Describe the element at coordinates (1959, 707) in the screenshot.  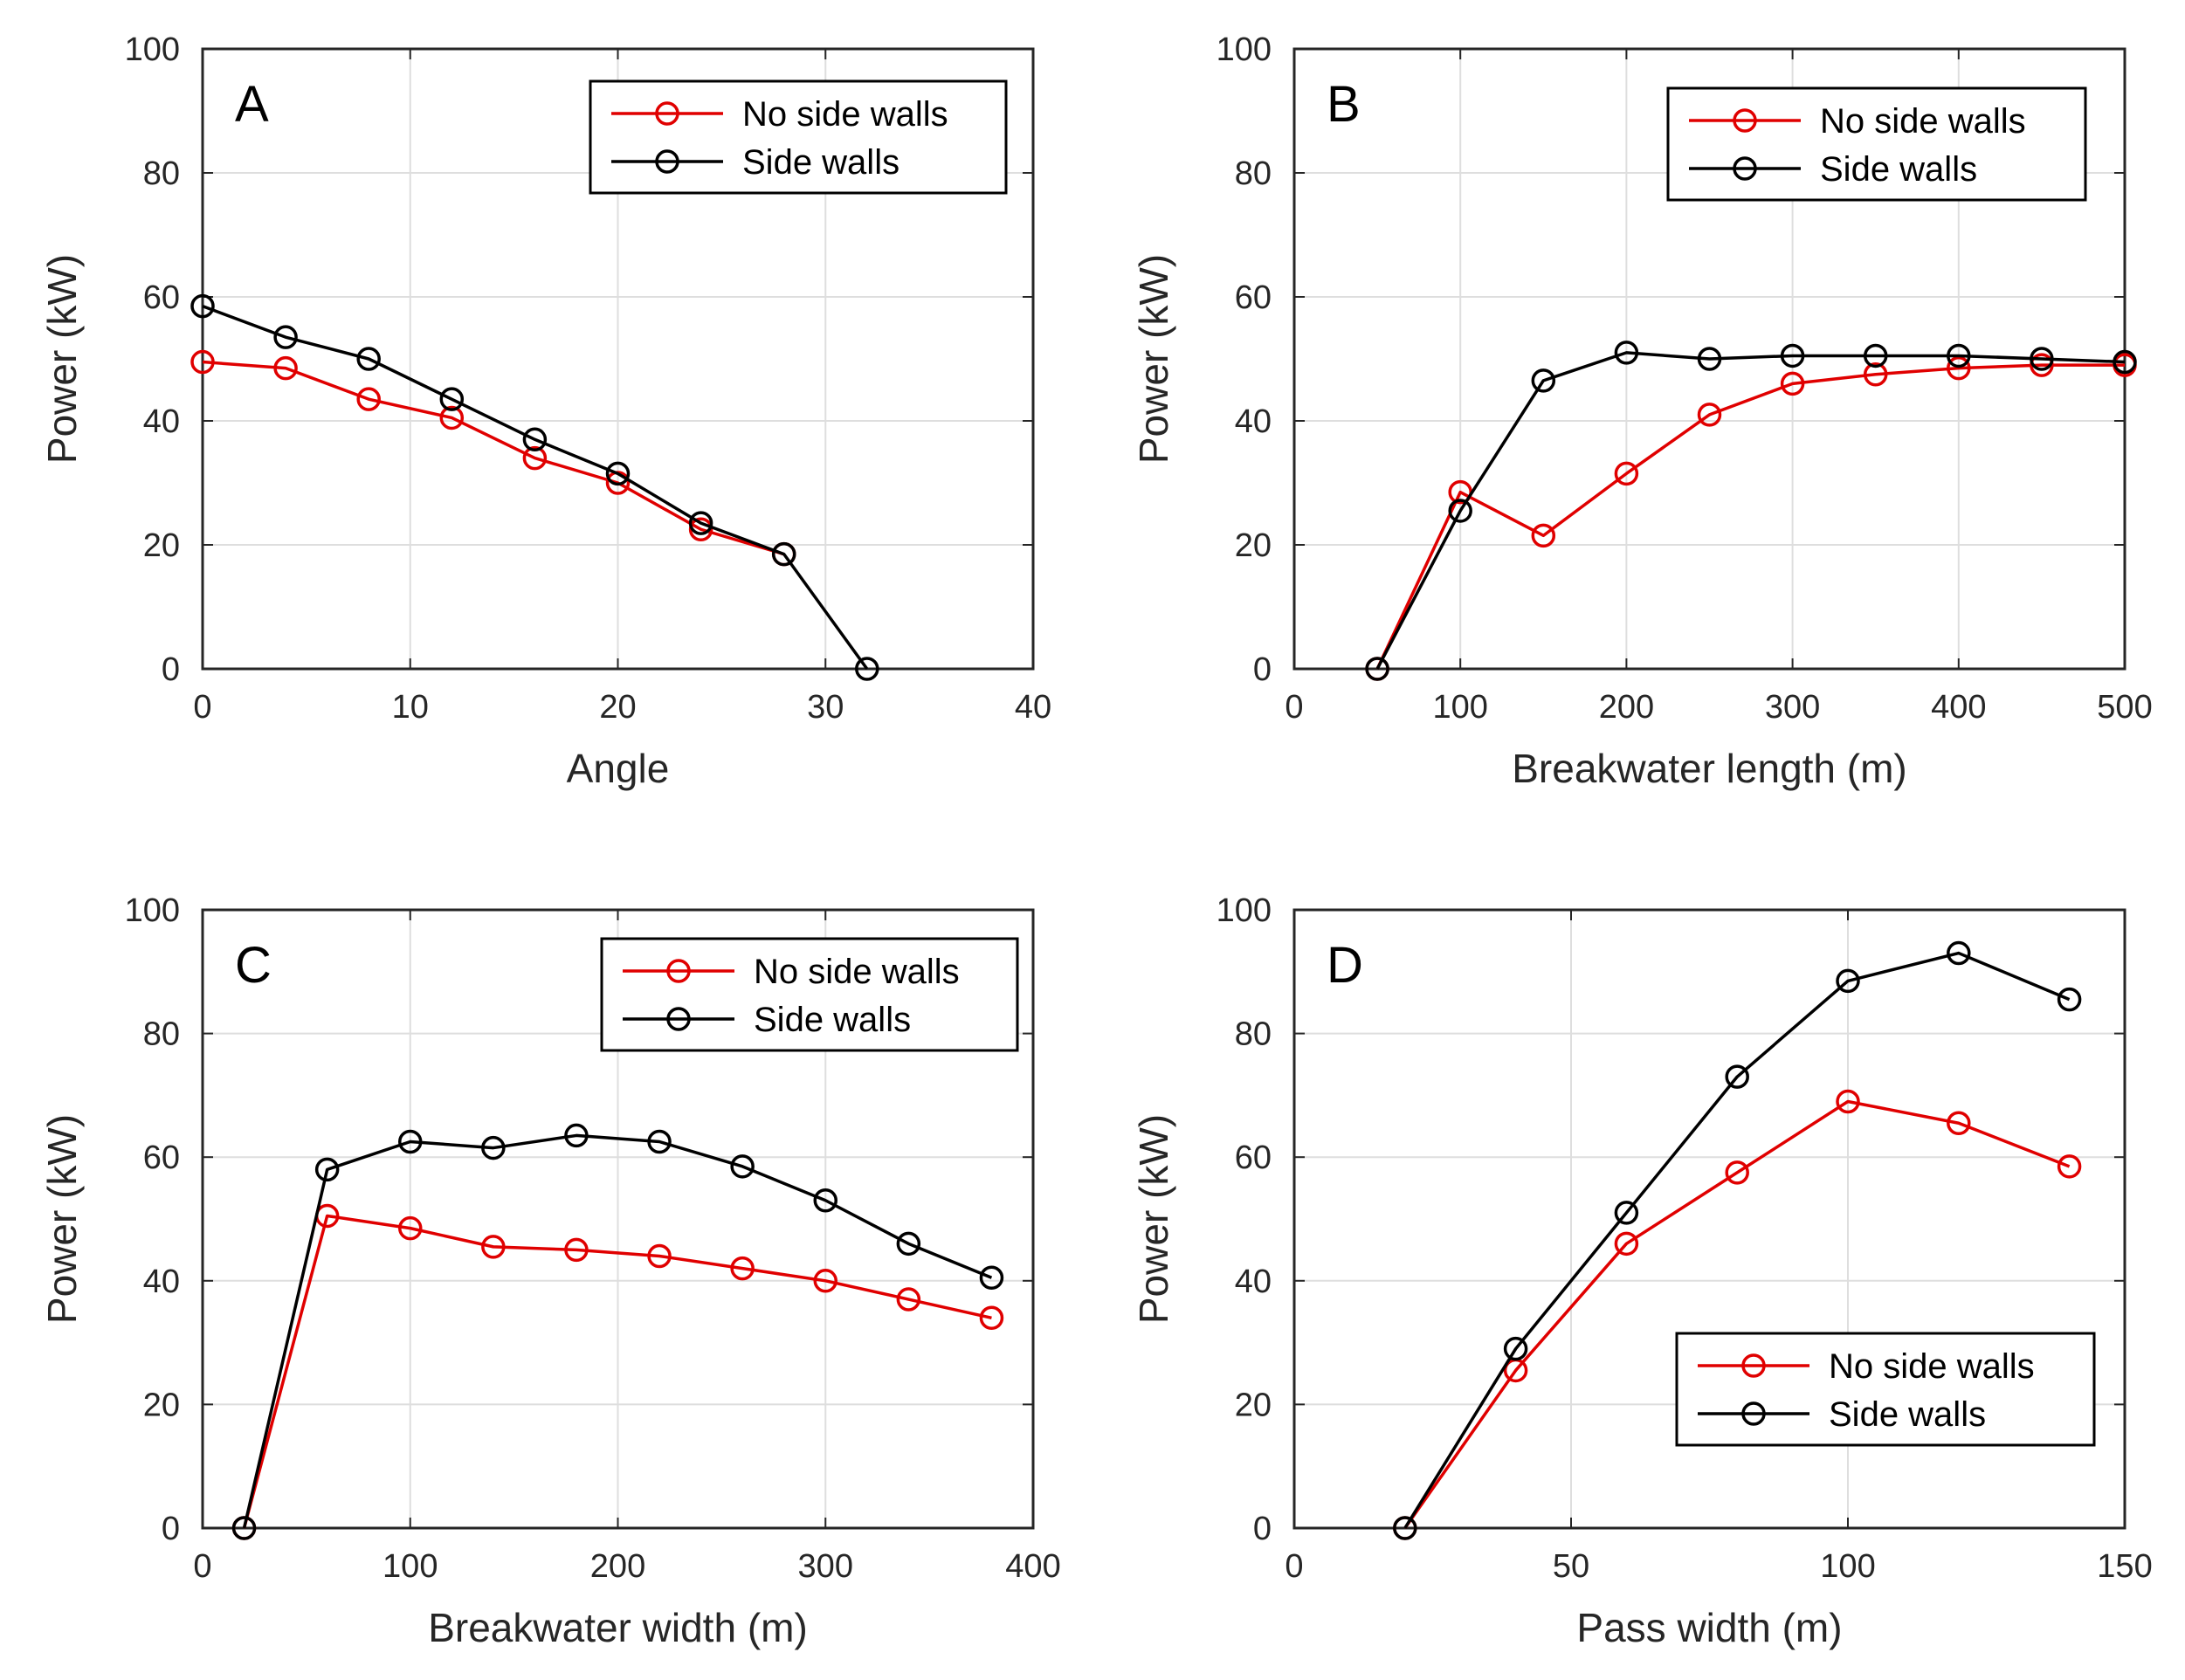
I see `x-tick-label: 400` at that location.